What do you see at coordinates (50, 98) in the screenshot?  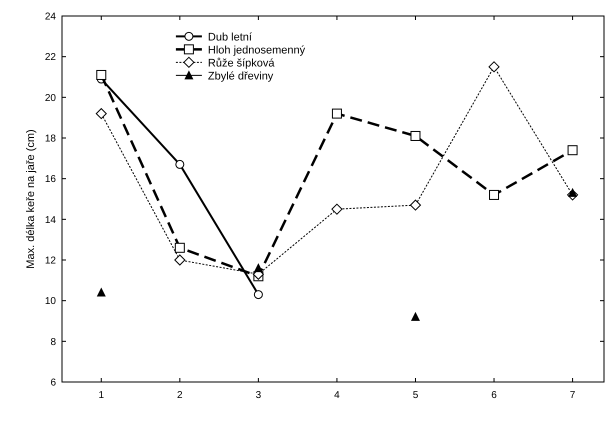 I see `y-tick-label: 20` at bounding box center [50, 98].